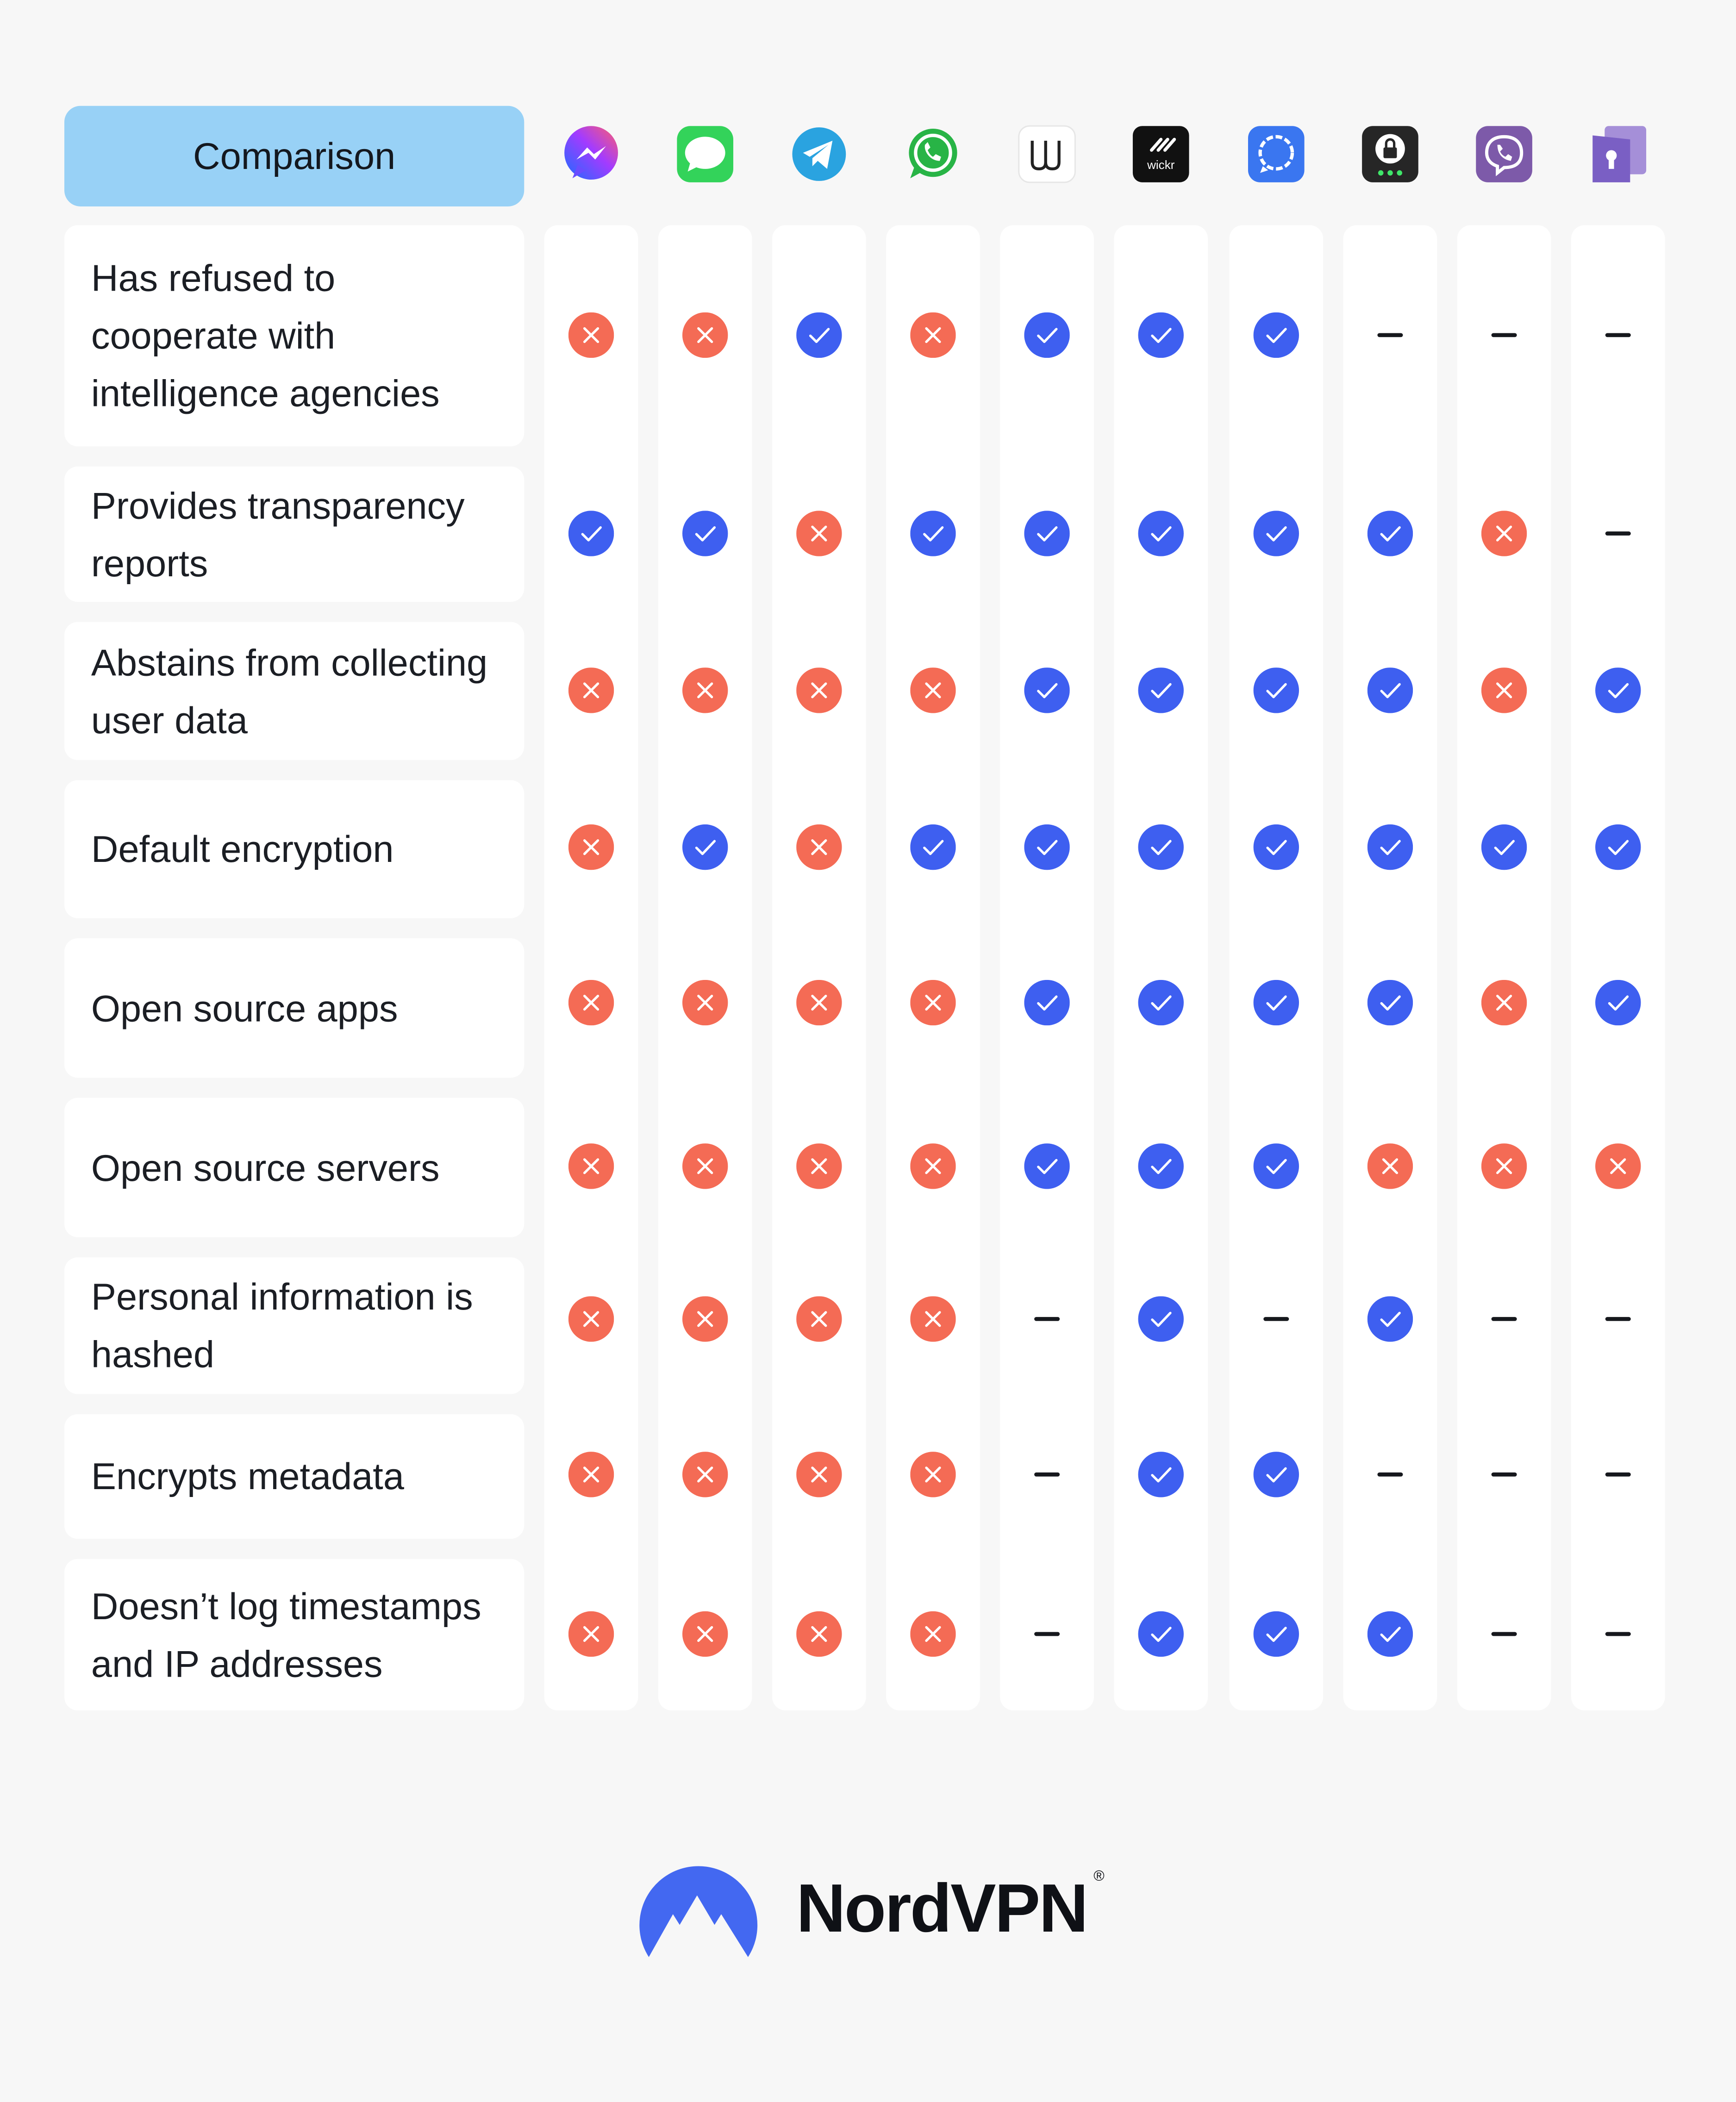  What do you see at coordinates (294, 691) in the screenshot?
I see `row-label: Abstains from collecting user data` at bounding box center [294, 691].